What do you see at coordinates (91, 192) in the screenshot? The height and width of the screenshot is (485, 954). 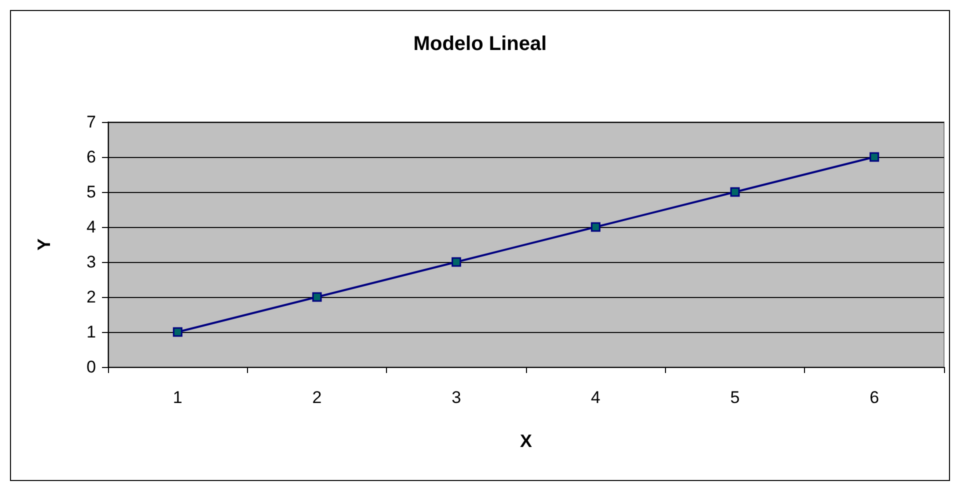 I see `y-tick-label: 5` at bounding box center [91, 192].